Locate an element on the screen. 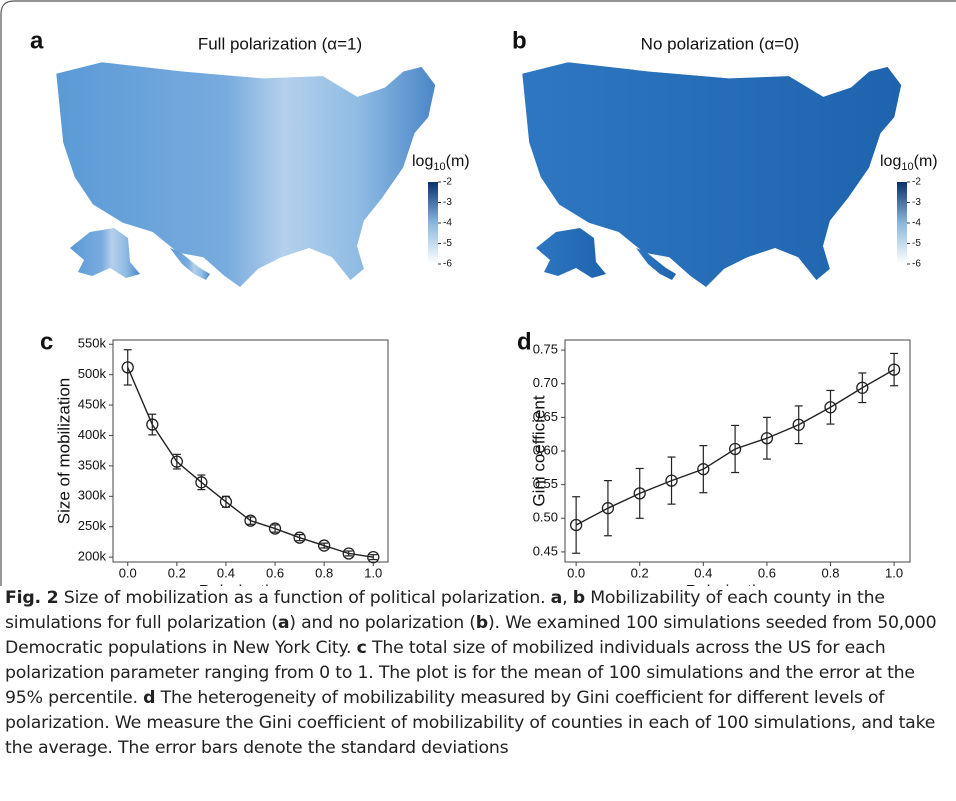  x-tick-label: 0.4 is located at coordinates (226, 572).